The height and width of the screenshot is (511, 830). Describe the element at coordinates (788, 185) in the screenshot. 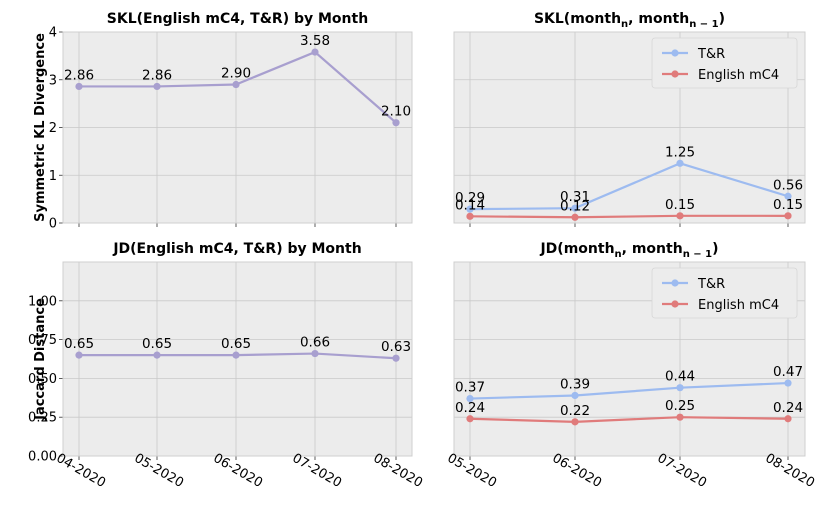

I see `data-label: 0.56` at that location.